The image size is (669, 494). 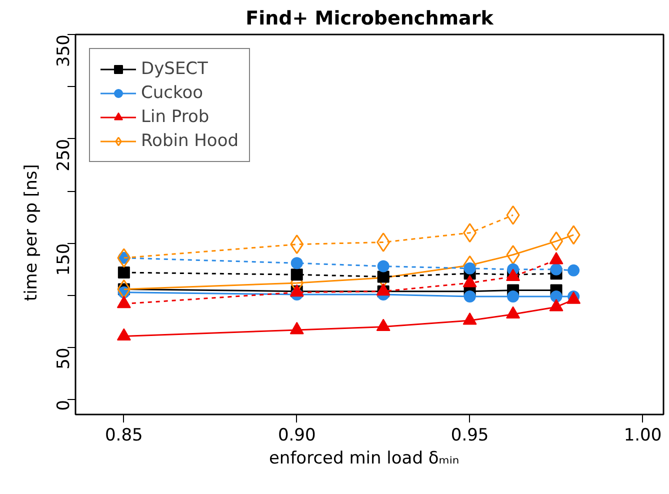 What do you see at coordinates (64, 359) in the screenshot?
I see `y-tick-label: 50` at bounding box center [64, 359].